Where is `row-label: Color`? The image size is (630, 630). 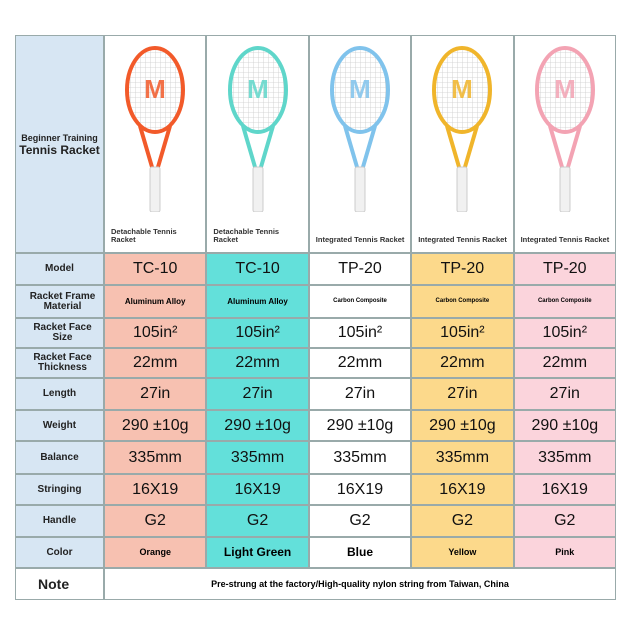 row-label: Color is located at coordinates (59, 552).